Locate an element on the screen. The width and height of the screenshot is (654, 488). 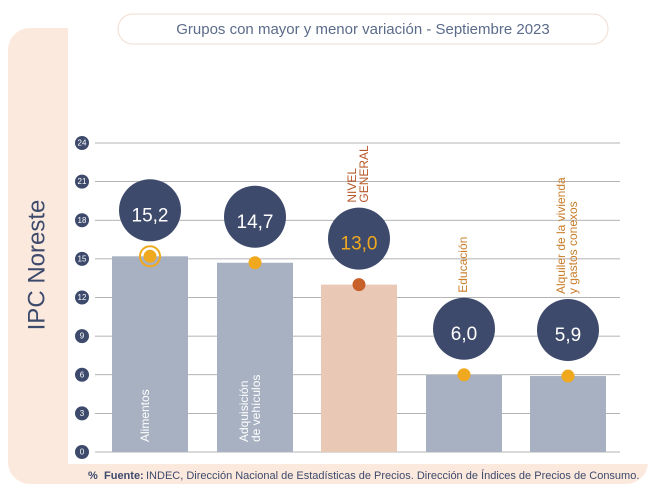
value-label: 14,7 is located at coordinates (255, 222).